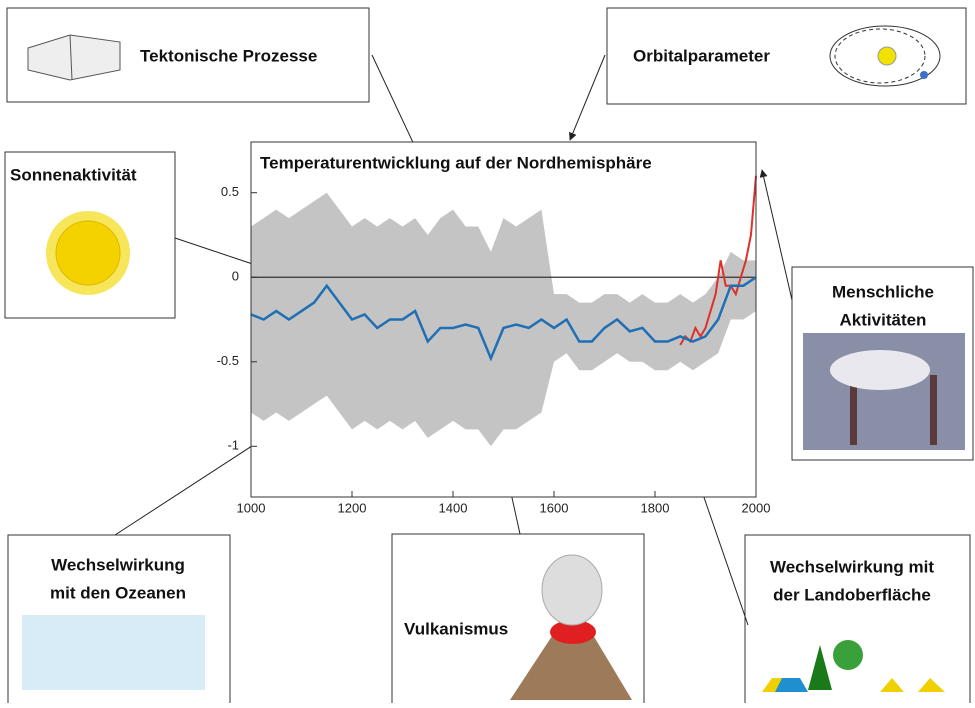 This screenshot has height=708, width=975. Describe the element at coordinates (852, 566) in the screenshot. I see `box-label: Wechselwirkung mit` at that location.